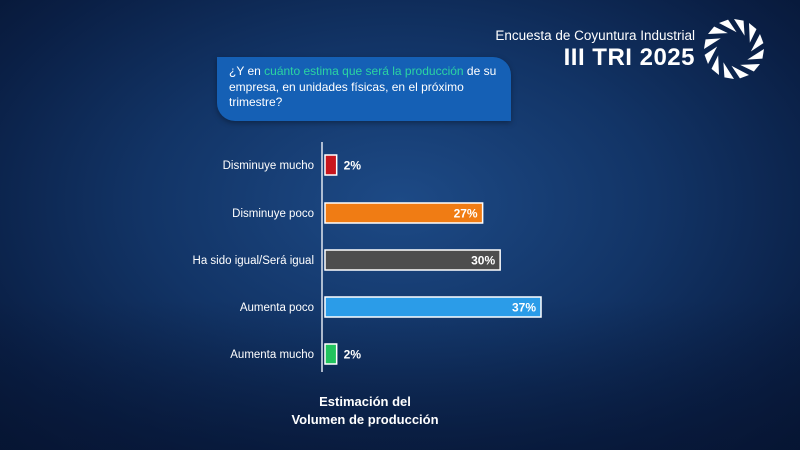 The height and width of the screenshot is (450, 800). I want to click on chart-caption: Estimación del Volumen de producción, so click(365, 411).